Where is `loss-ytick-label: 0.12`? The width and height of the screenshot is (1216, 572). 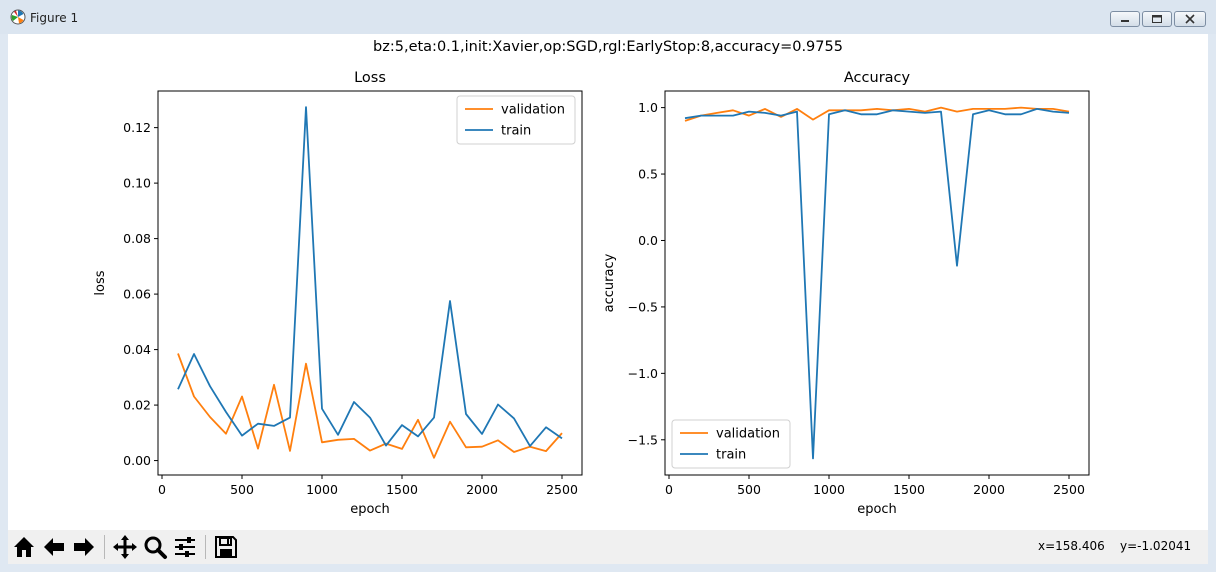
loss-ytick-label: 0.12 is located at coordinates (137, 127).